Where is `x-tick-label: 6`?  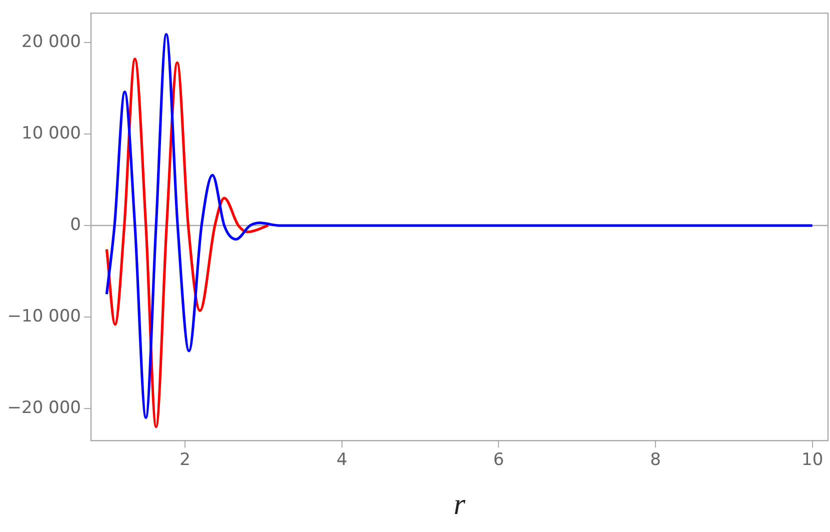 x-tick-label: 6 is located at coordinates (498, 460).